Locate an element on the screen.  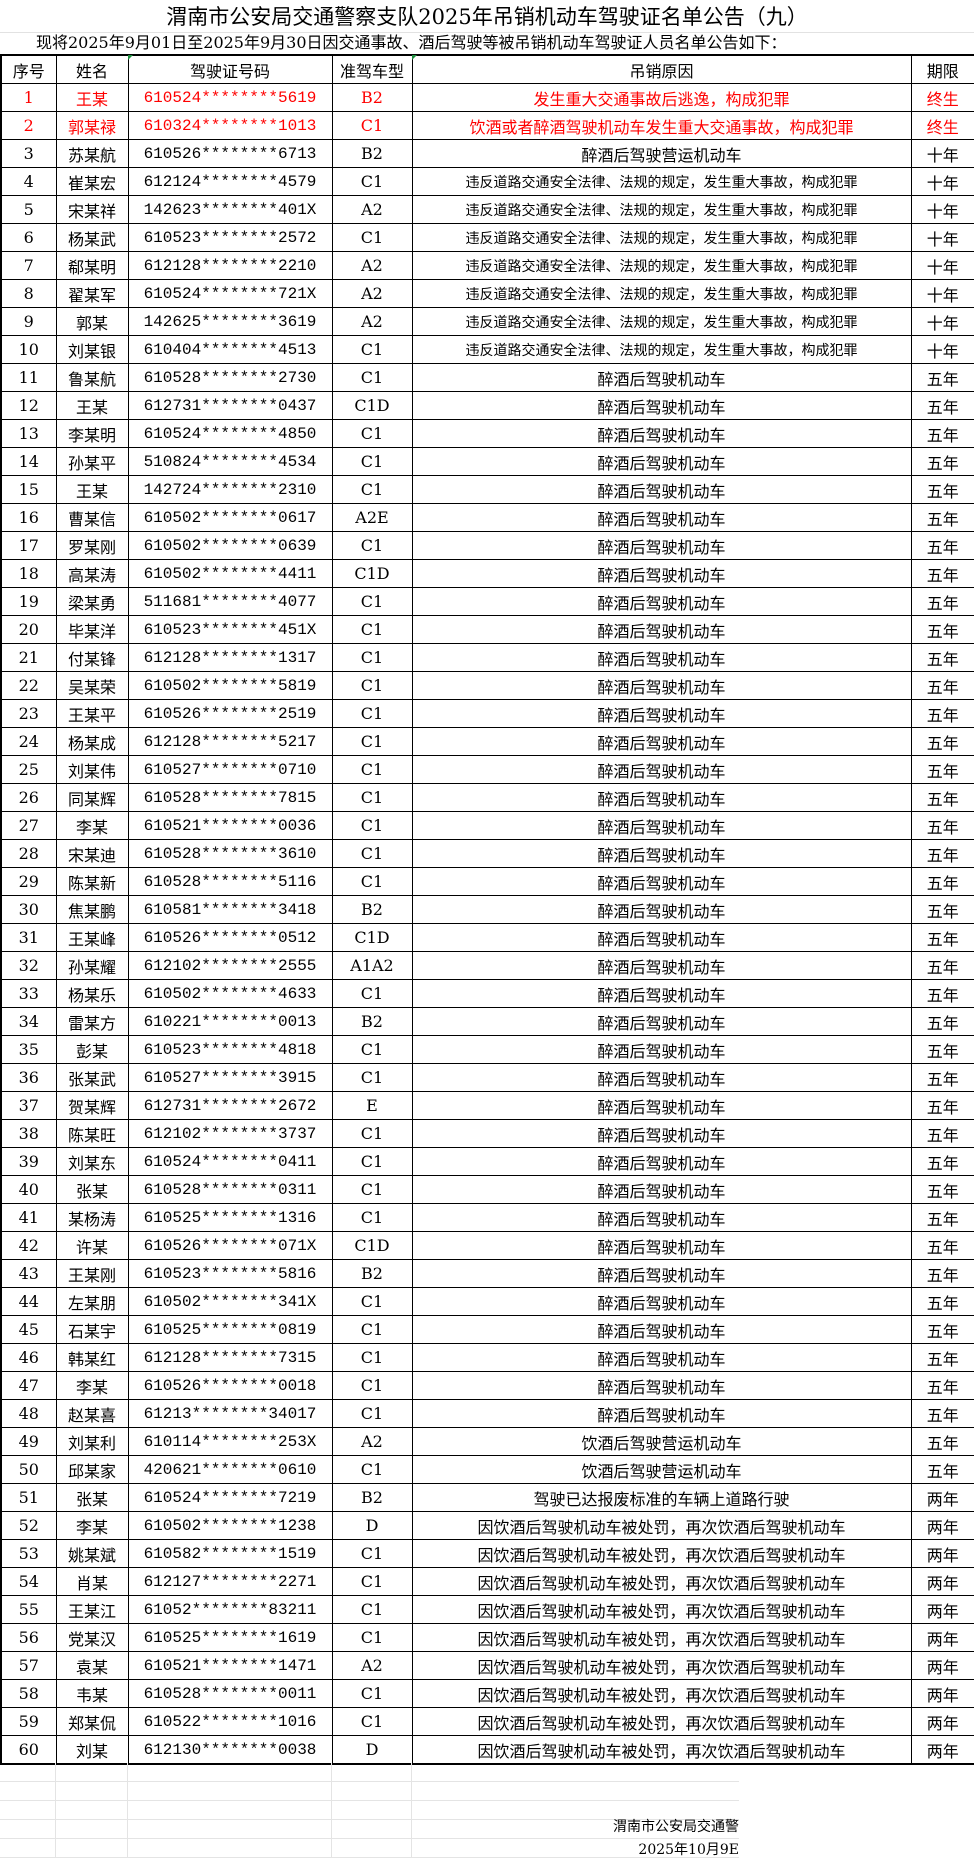
table-row: 35 彭某 610523********4818 C1 醉酒后驾驶机动车 五年 is located at coordinates (487, 1049).